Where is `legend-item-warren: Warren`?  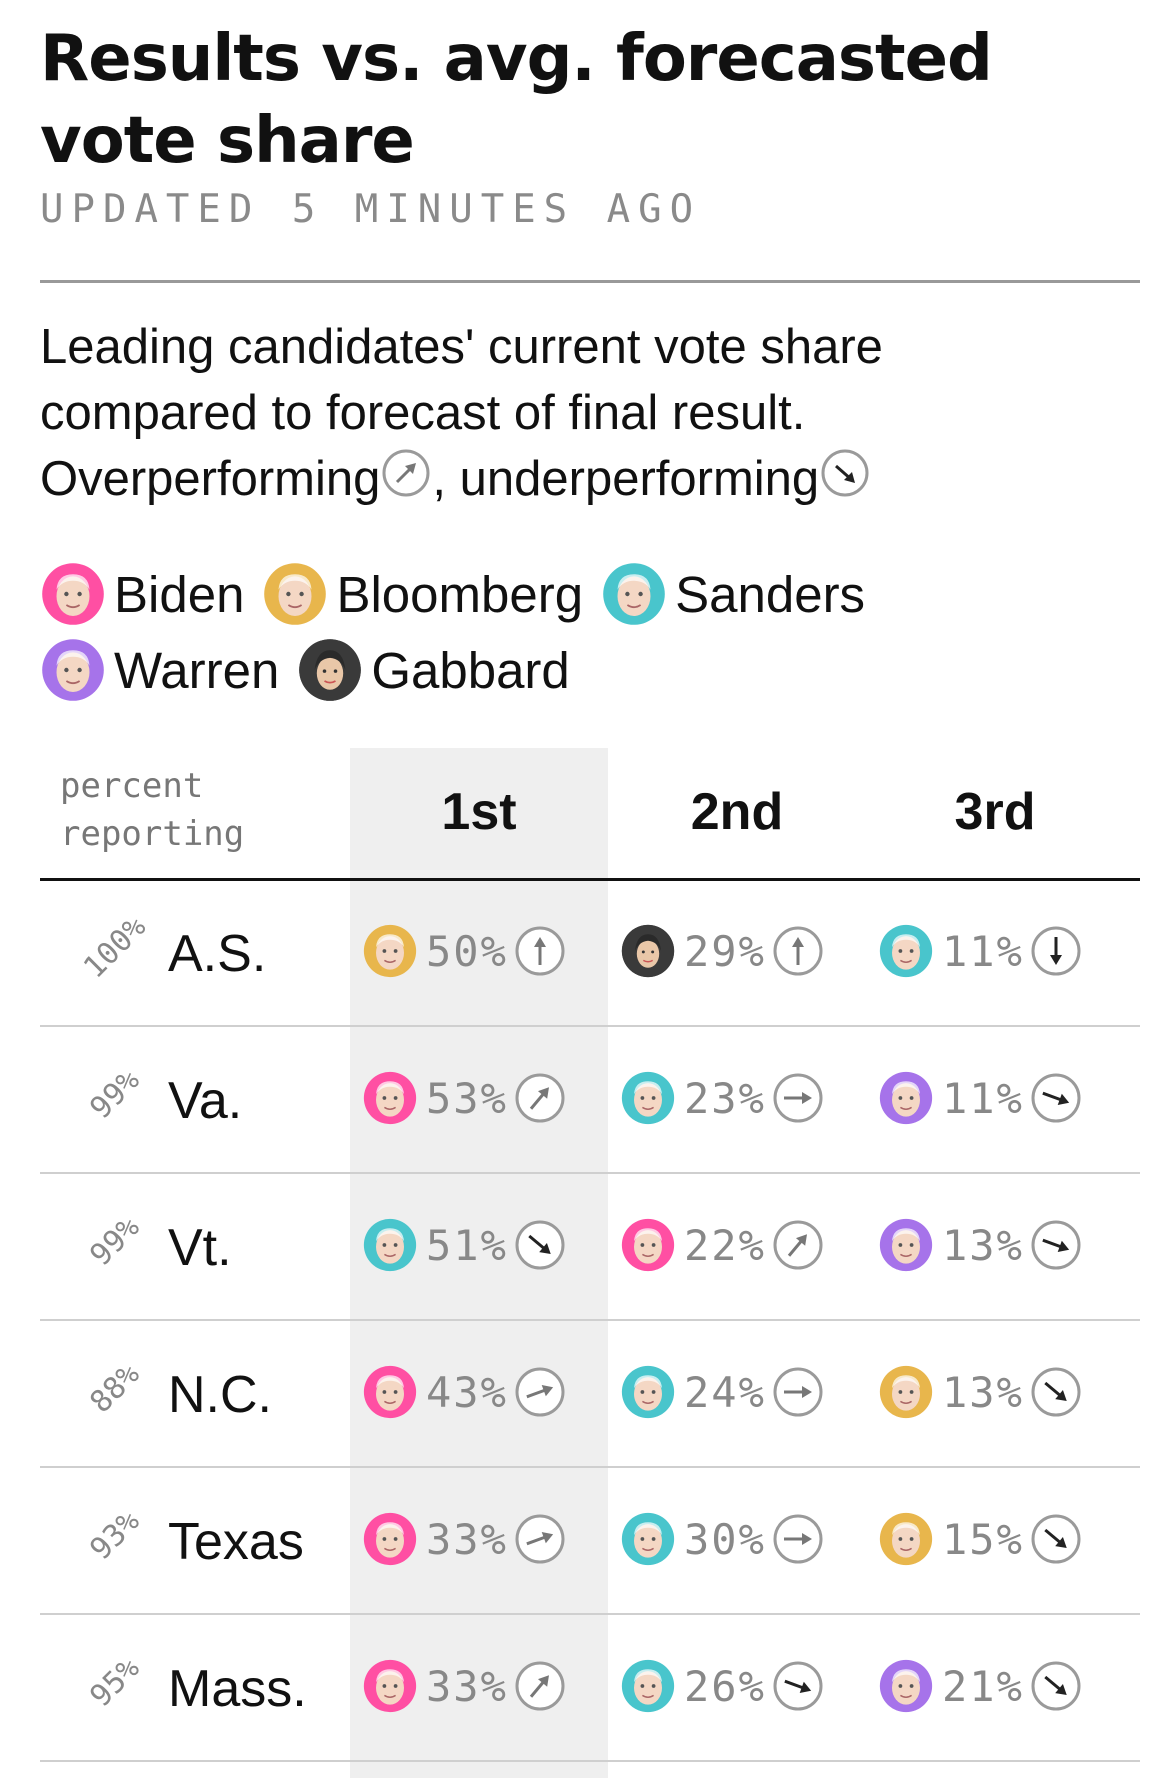
legend-item-warren: Warren is located at coordinates (159, 670).